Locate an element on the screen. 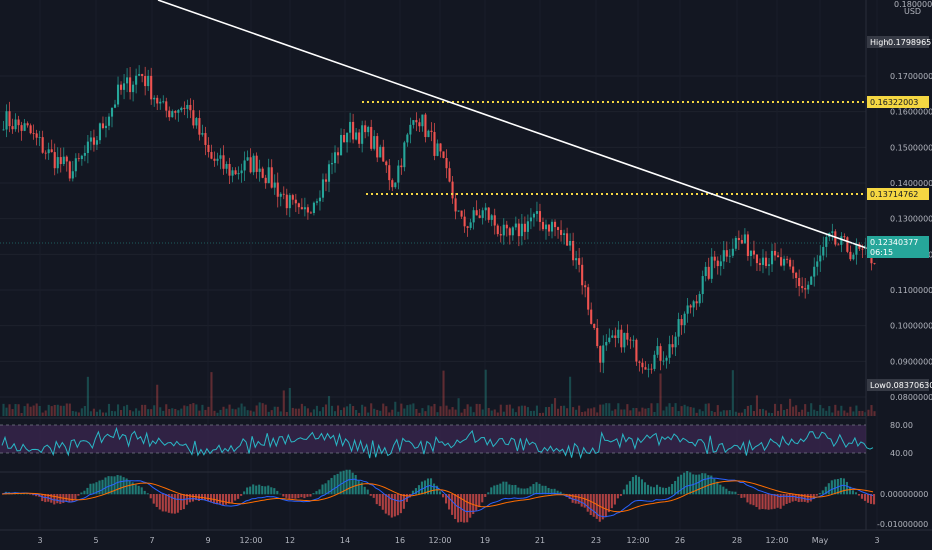  currency-label: USD is located at coordinates (912, 11).